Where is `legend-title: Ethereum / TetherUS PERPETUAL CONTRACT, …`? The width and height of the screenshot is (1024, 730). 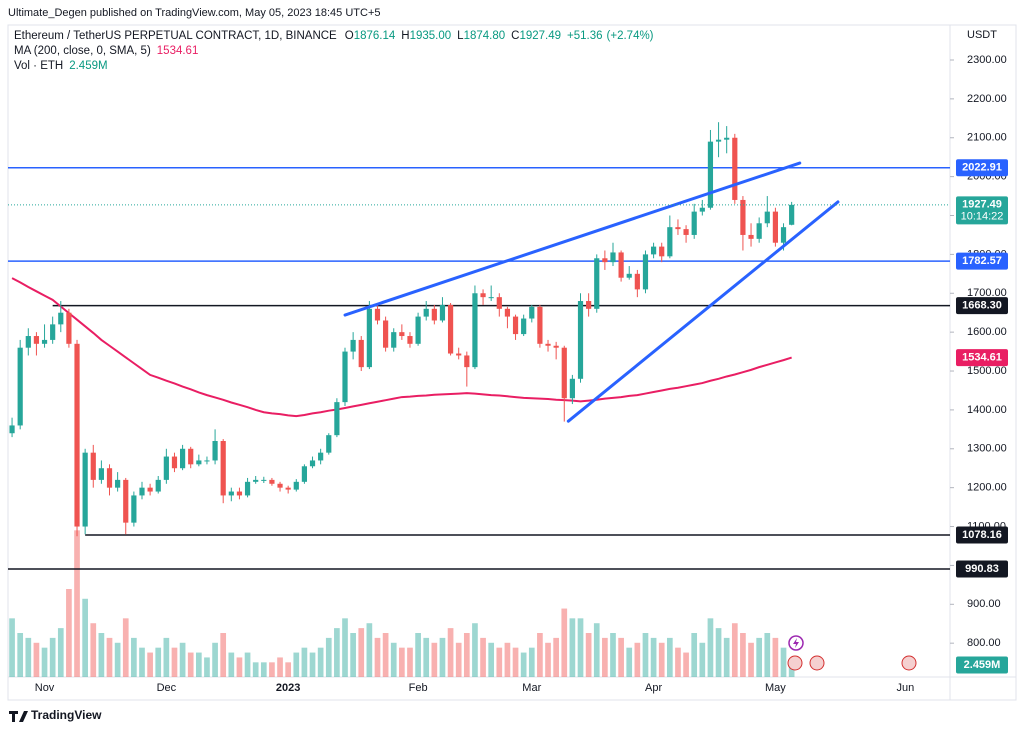
legend-title: Ethereum / TetherUS PERPETUAL CONTRACT, … is located at coordinates (175, 36).